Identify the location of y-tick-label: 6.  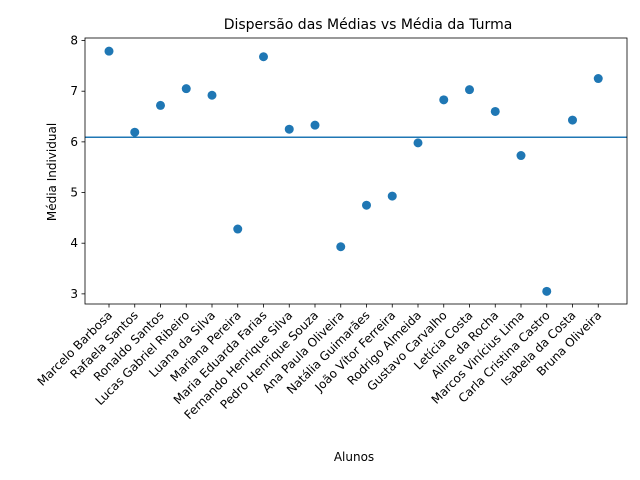
(74, 142).